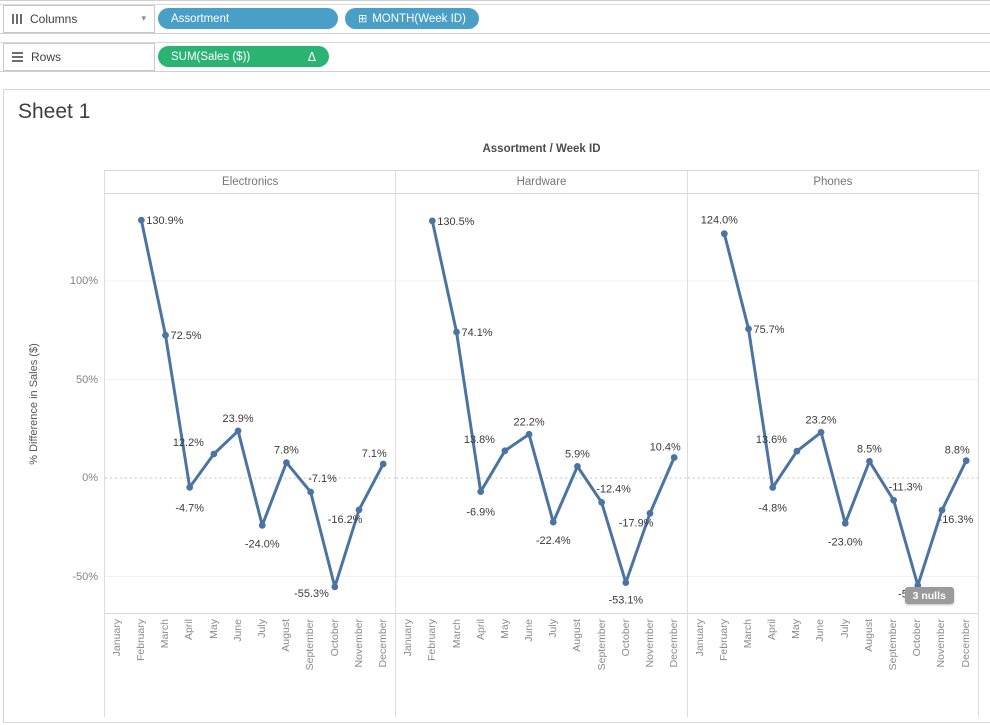  Describe the element at coordinates (322, 479) in the screenshot. I see `data-label: -7.1%` at that location.